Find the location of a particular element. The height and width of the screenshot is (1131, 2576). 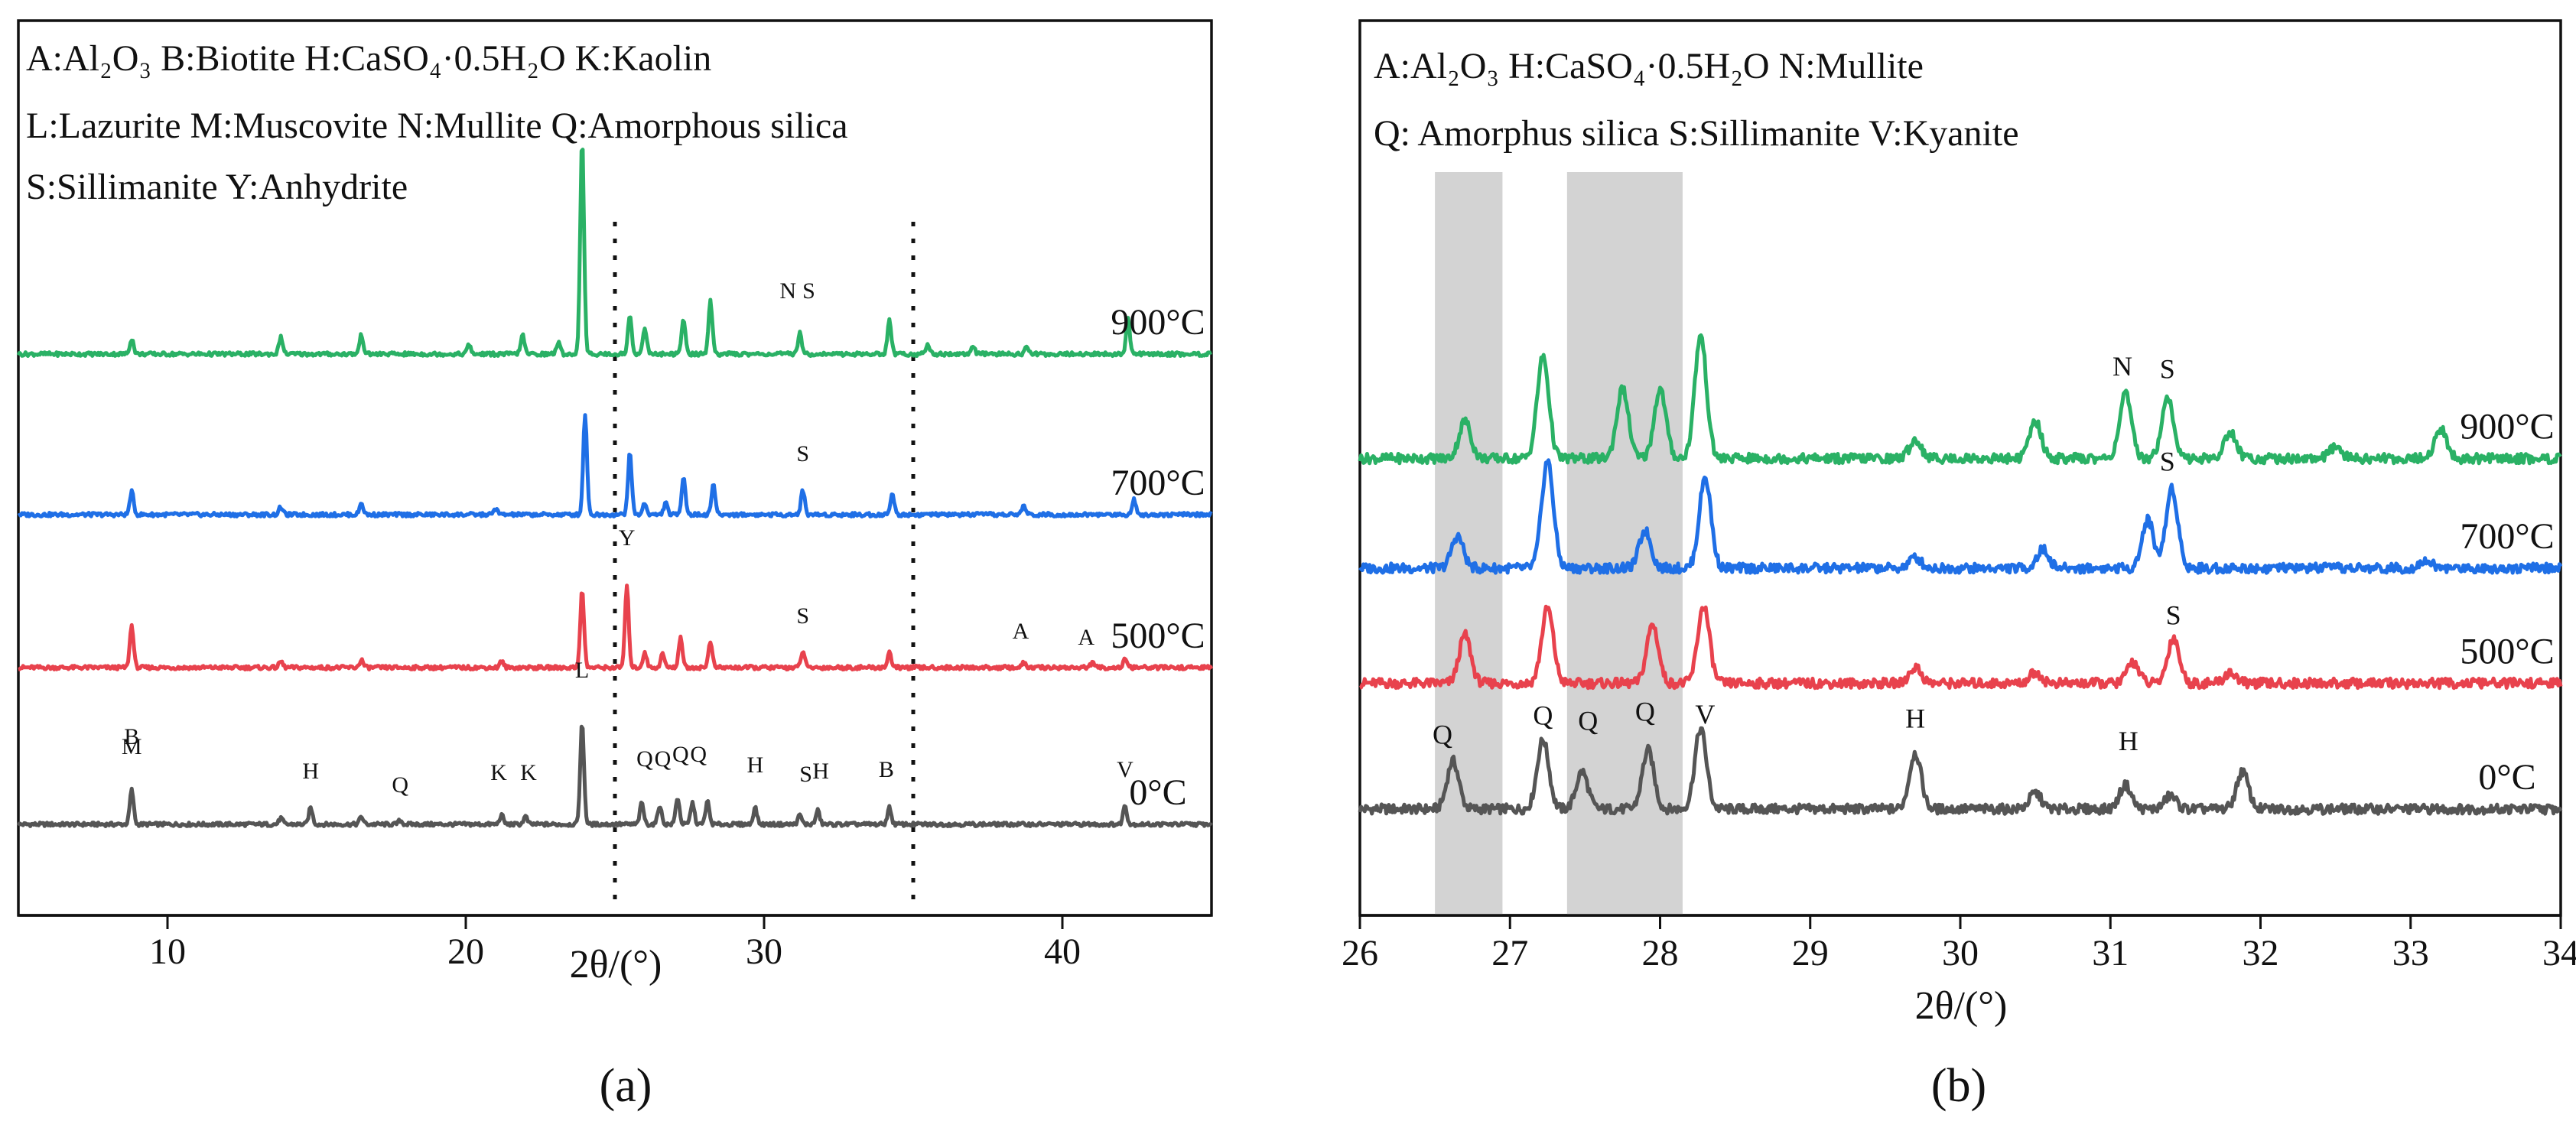

b-trace-0-c is located at coordinates (1960, 771).